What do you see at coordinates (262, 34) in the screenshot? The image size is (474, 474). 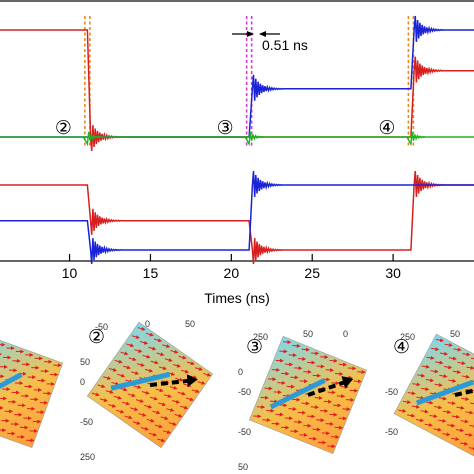 I see `interval-arrowhead-right` at bounding box center [262, 34].